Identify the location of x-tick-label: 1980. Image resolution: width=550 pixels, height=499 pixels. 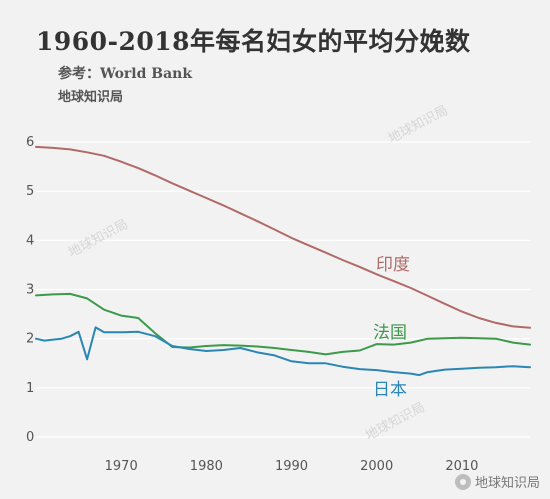
(206, 466).